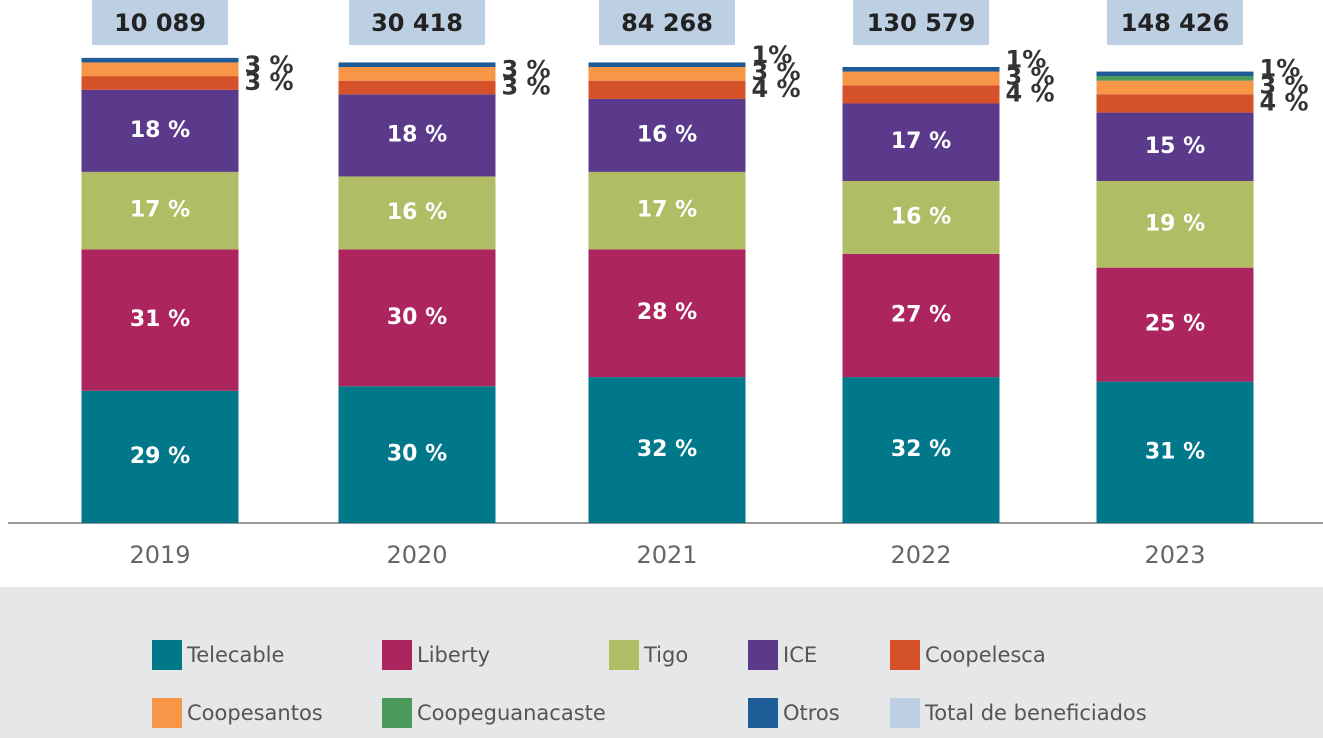  I want to click on data-label: 15 %, so click(1175, 146).